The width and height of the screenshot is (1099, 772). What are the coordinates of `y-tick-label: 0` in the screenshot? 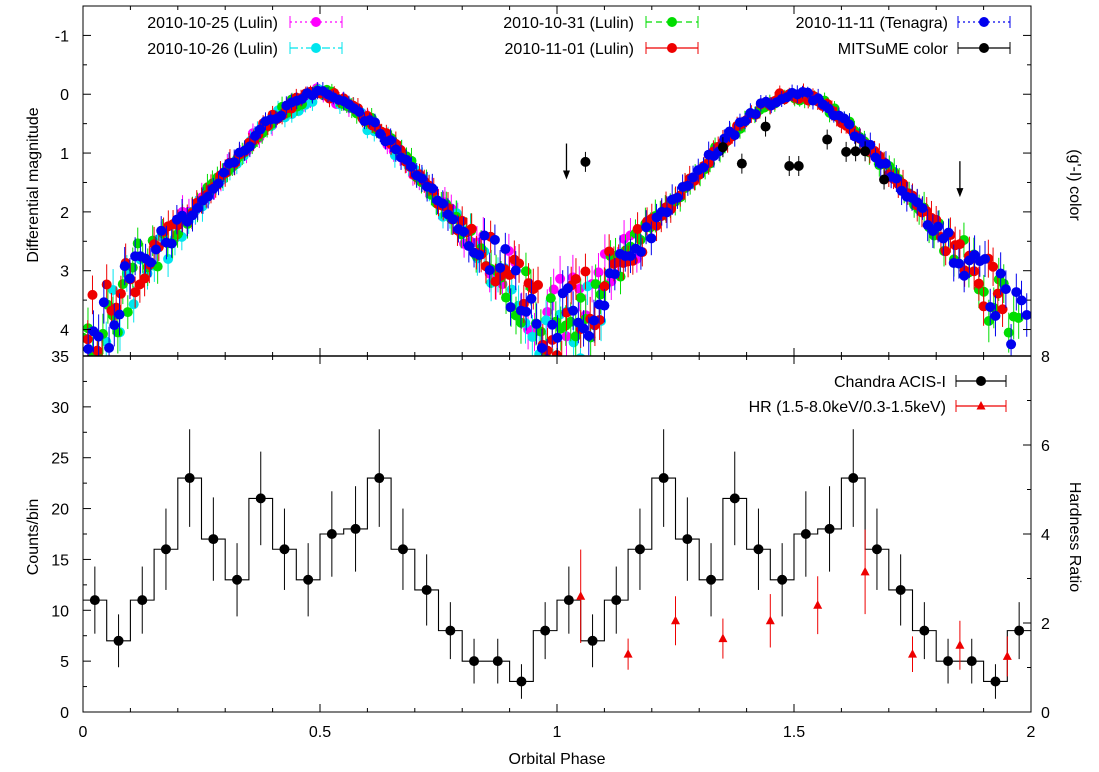 It's located at (64, 95).